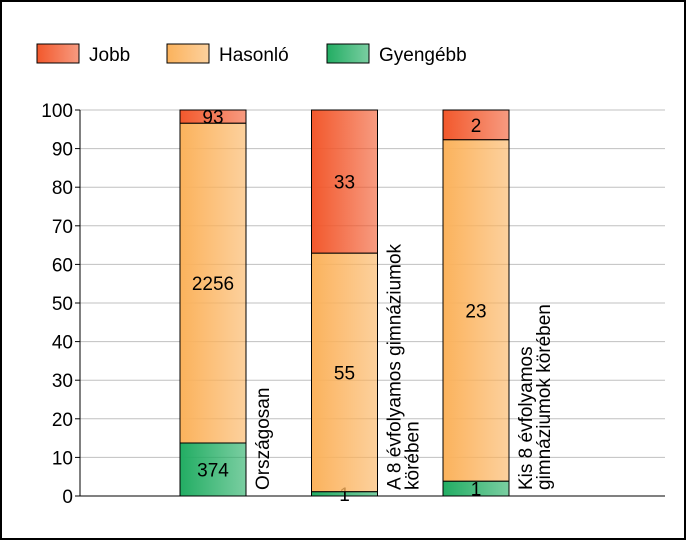  Describe the element at coordinates (263, 439) in the screenshot. I see `x-tick-label: Országosan` at that location.